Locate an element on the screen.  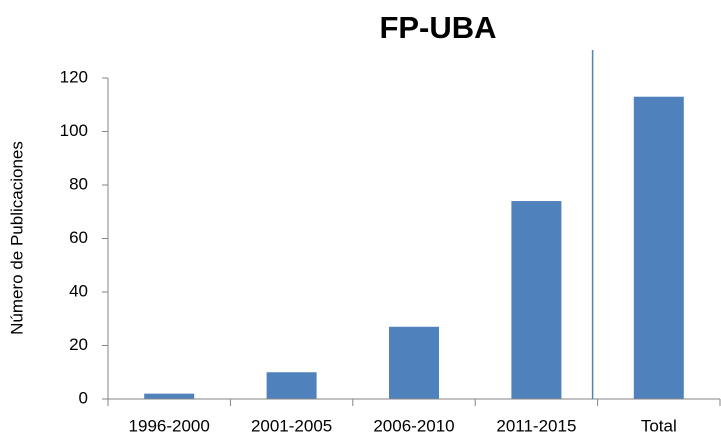
x-tick-label: 2011-2015 is located at coordinates (536, 425).